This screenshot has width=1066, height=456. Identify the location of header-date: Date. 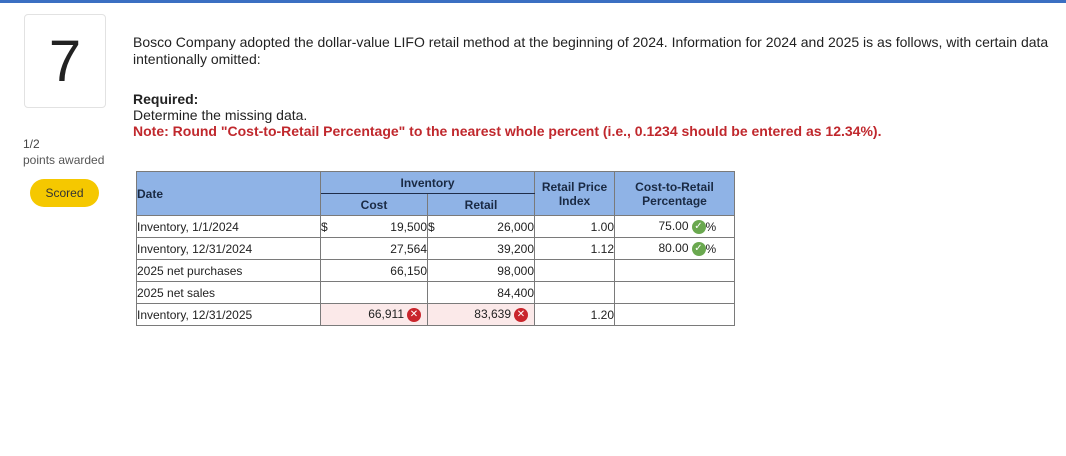
(228, 193).